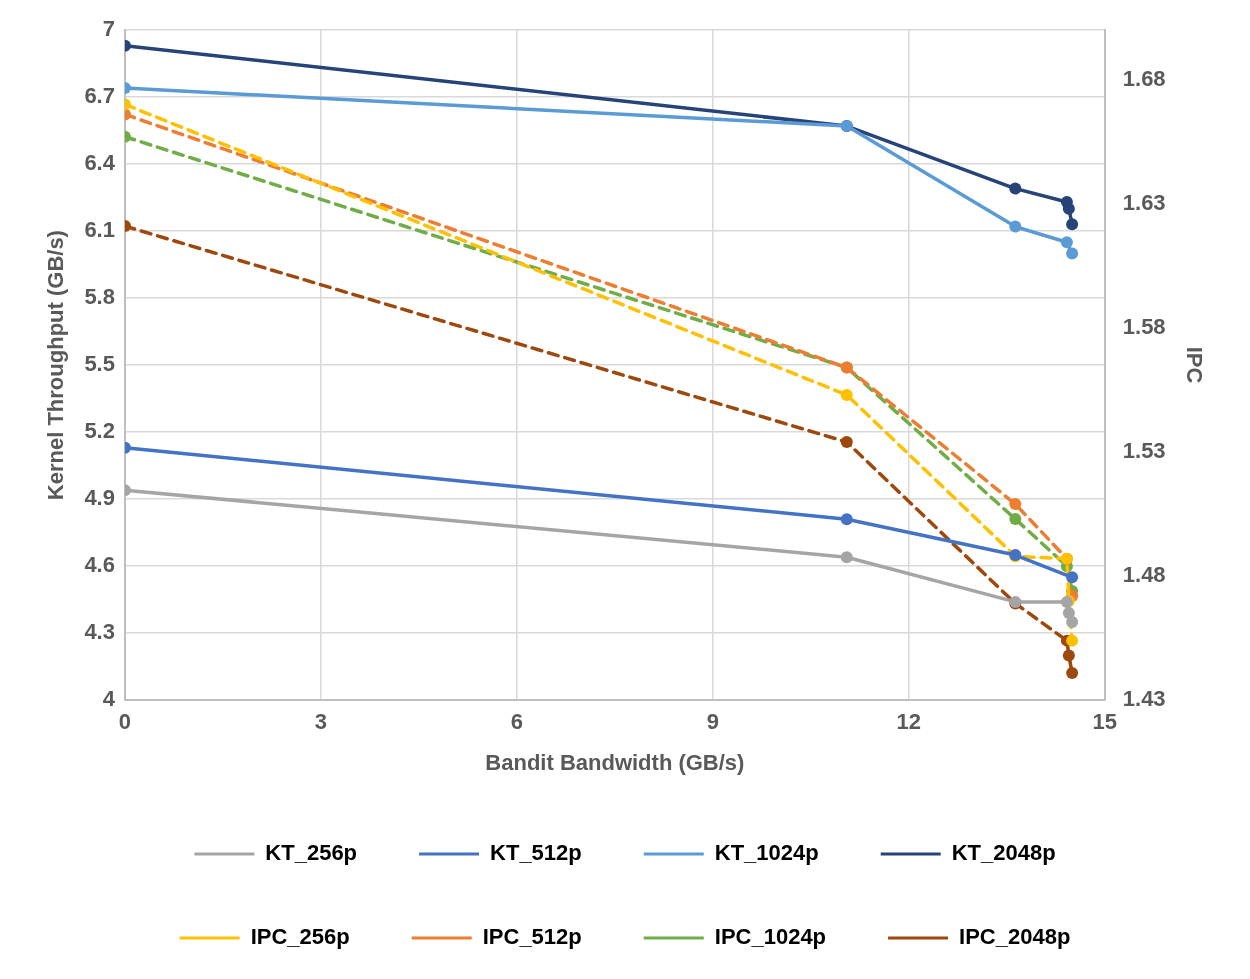  What do you see at coordinates (99, 431) in the screenshot?
I see `y-tick-label: 5.2` at bounding box center [99, 431].